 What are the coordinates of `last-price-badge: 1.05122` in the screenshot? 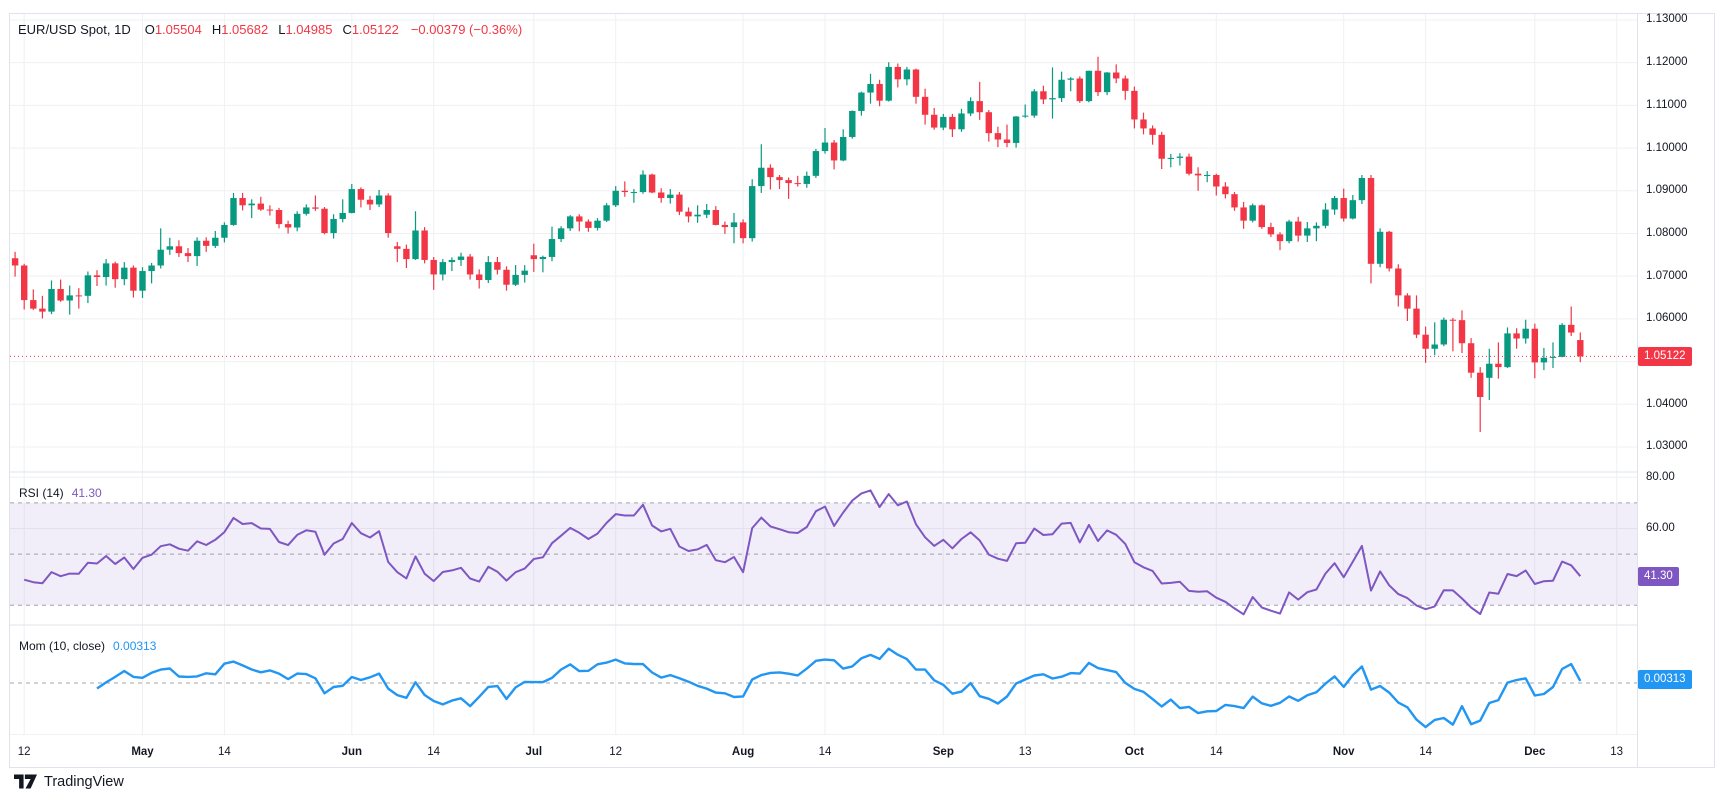 It's located at (1665, 356).